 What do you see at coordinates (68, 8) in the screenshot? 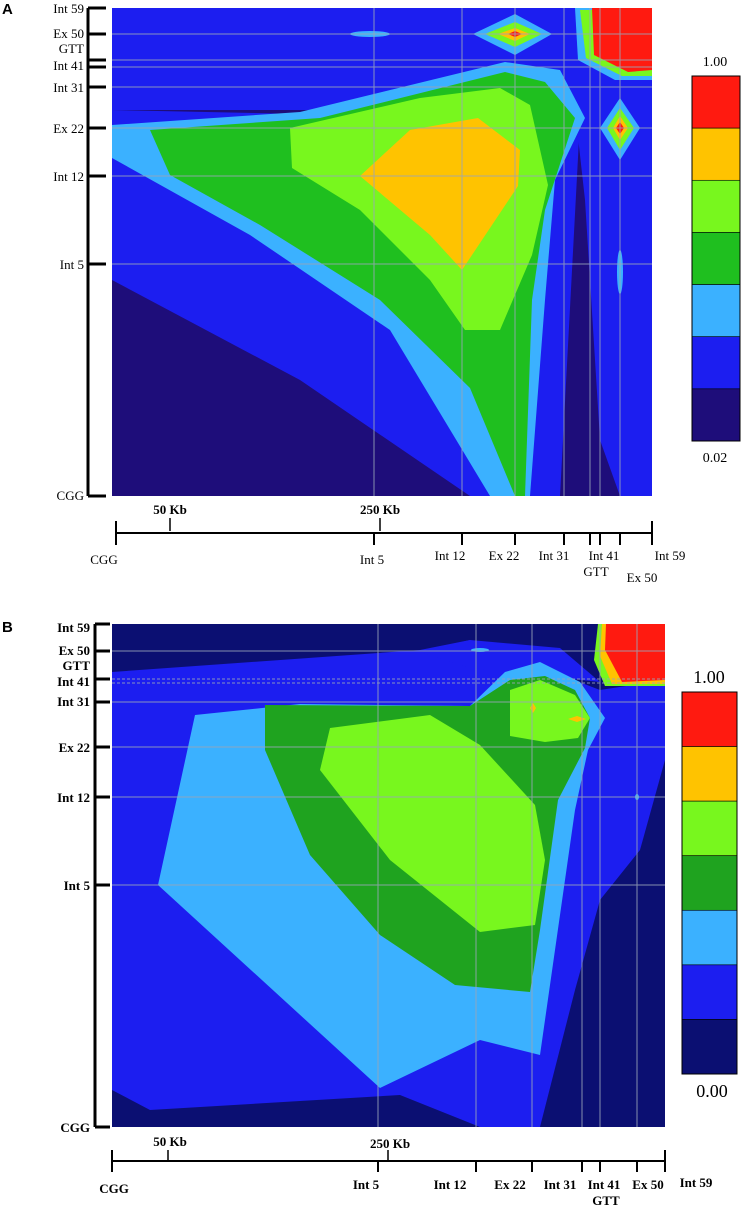
I see `y-label-a-0: Int 59` at bounding box center [68, 8].